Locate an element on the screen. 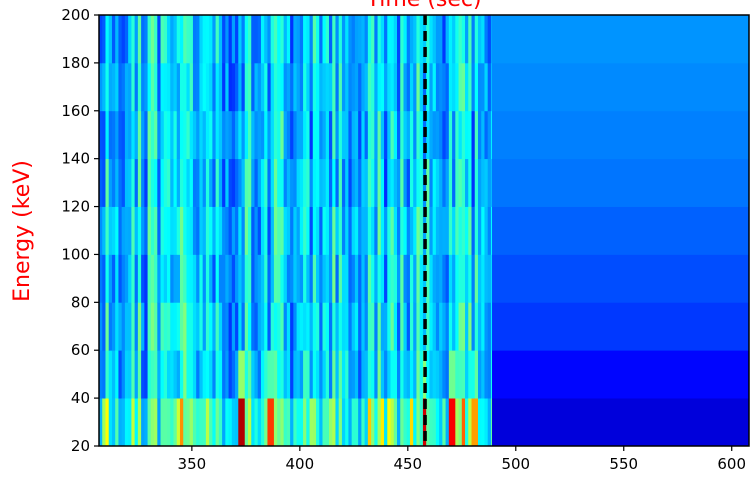 The image size is (754, 481). background-band is located at coordinates (620, 326).